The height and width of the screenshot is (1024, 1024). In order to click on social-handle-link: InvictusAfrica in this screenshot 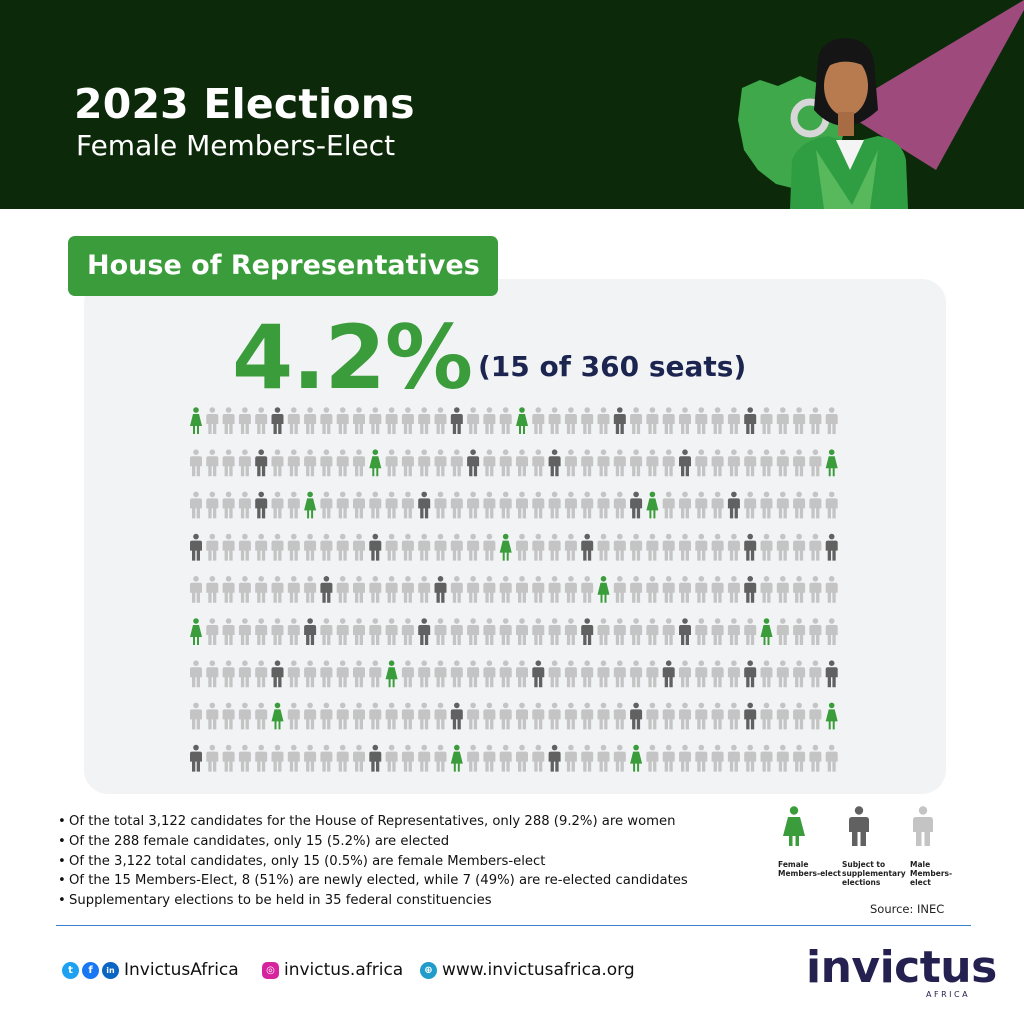, I will do `click(181, 970)`.